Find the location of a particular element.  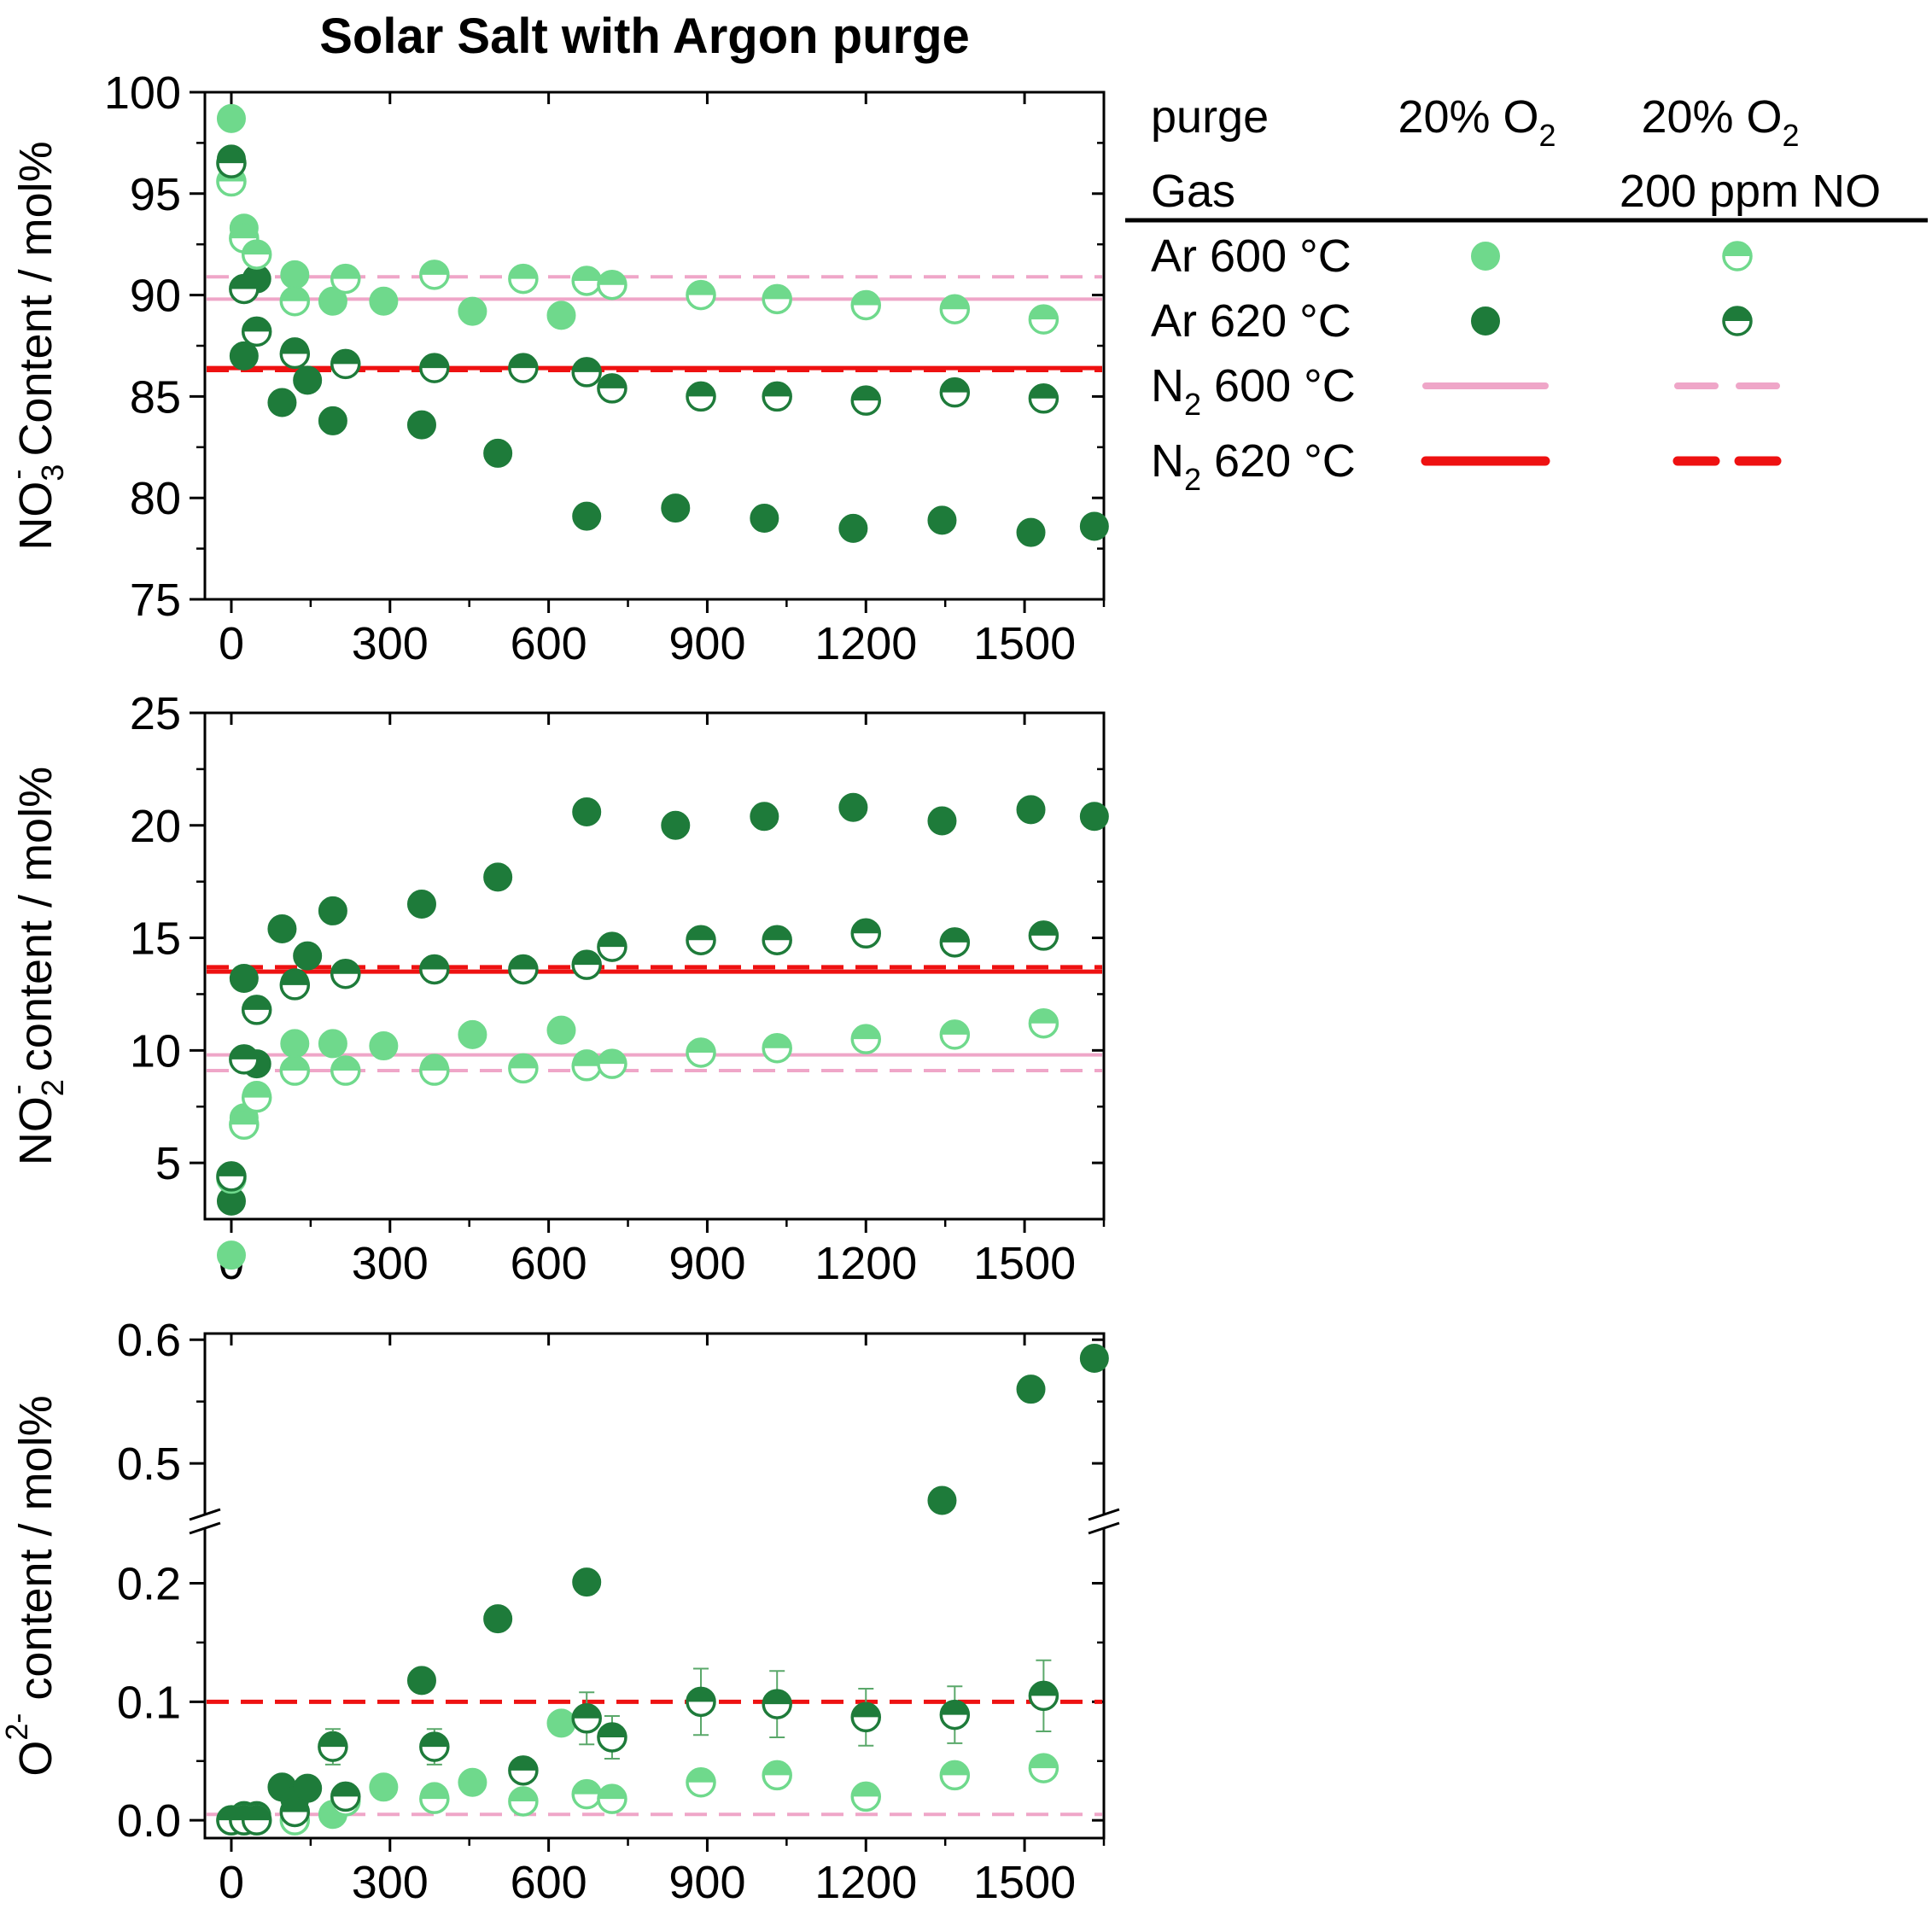

y-axis-label: NO2- content / mol% is located at coordinates (35, 966).